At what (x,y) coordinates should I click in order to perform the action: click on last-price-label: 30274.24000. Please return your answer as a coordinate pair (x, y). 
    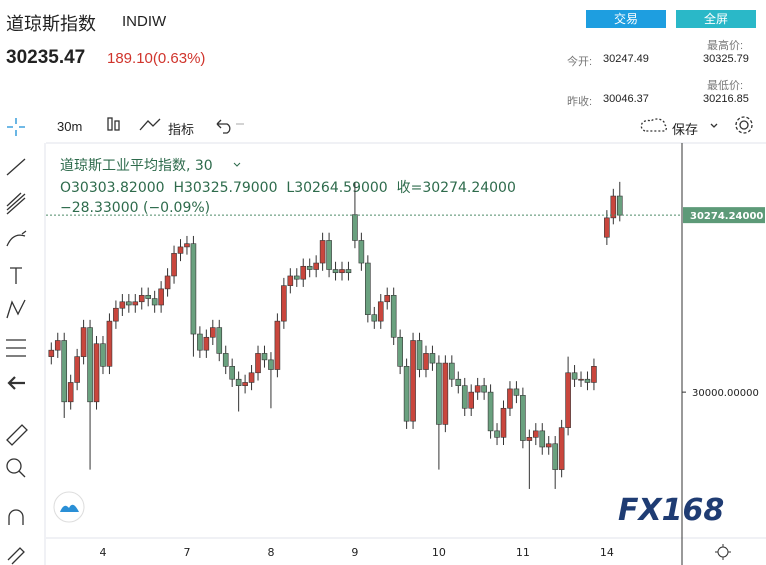
    Looking at the image, I should click on (726, 216).